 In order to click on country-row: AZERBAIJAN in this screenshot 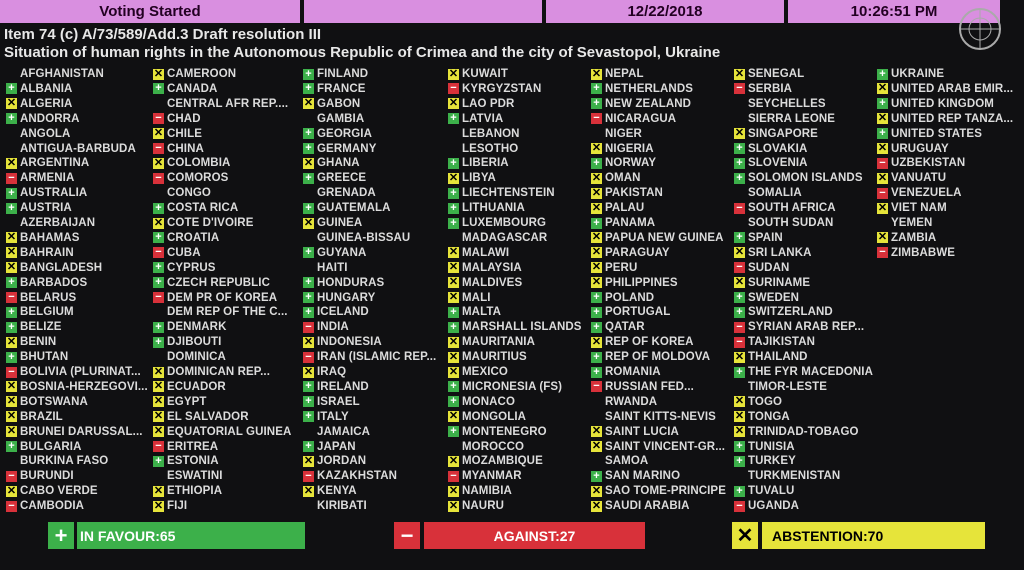, I will do `click(50, 223)`.